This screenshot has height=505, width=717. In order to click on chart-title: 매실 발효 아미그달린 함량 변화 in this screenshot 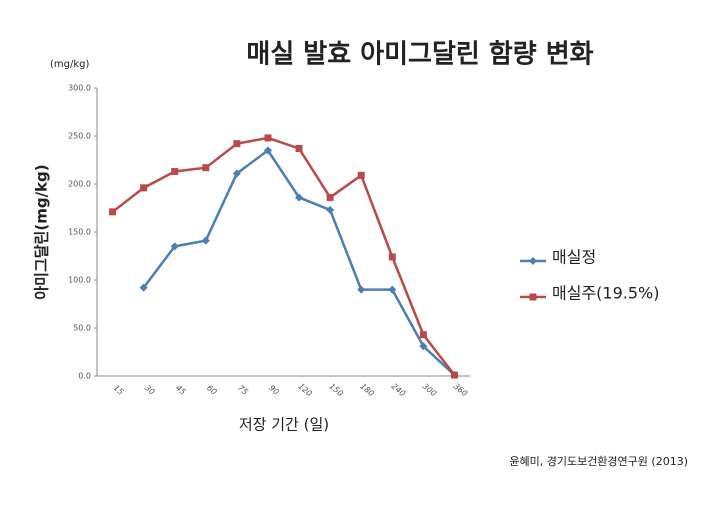, I will do `click(419, 55)`.